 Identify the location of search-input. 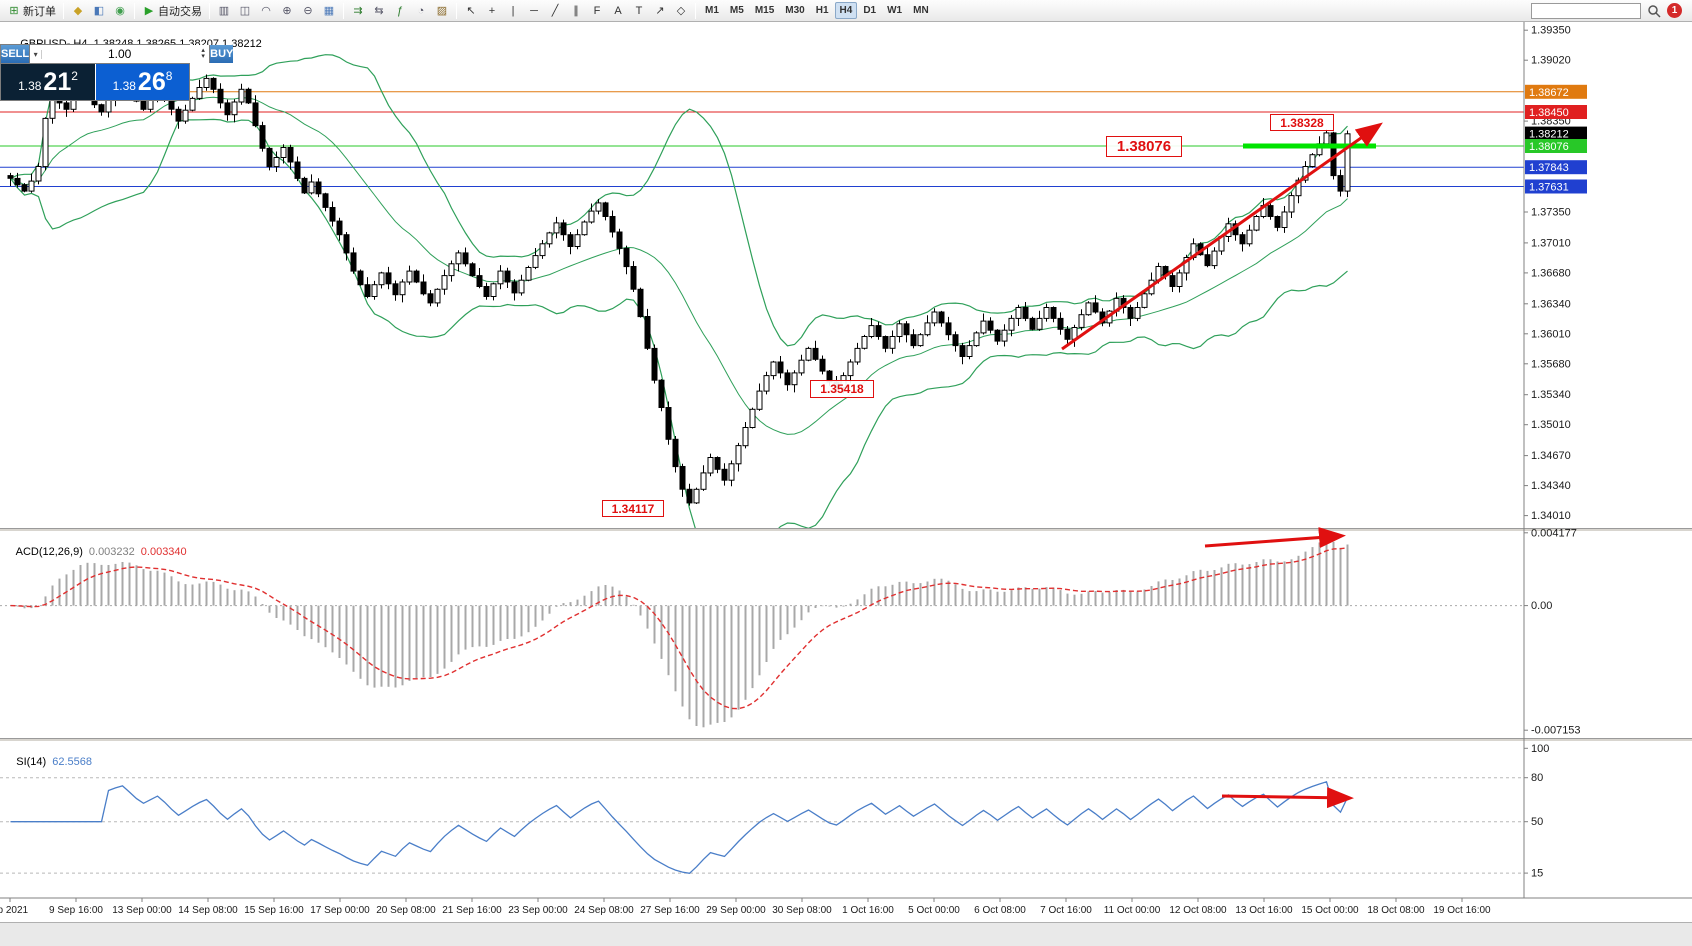
(1586, 10).